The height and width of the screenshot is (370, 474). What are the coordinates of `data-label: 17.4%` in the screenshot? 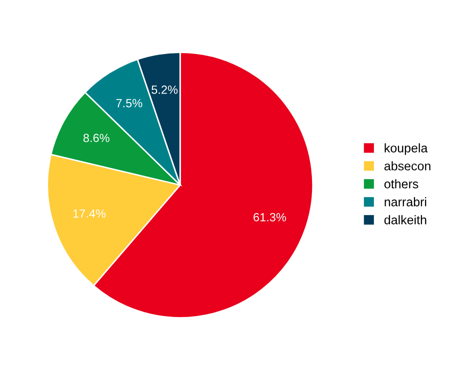 It's located at (89, 213).